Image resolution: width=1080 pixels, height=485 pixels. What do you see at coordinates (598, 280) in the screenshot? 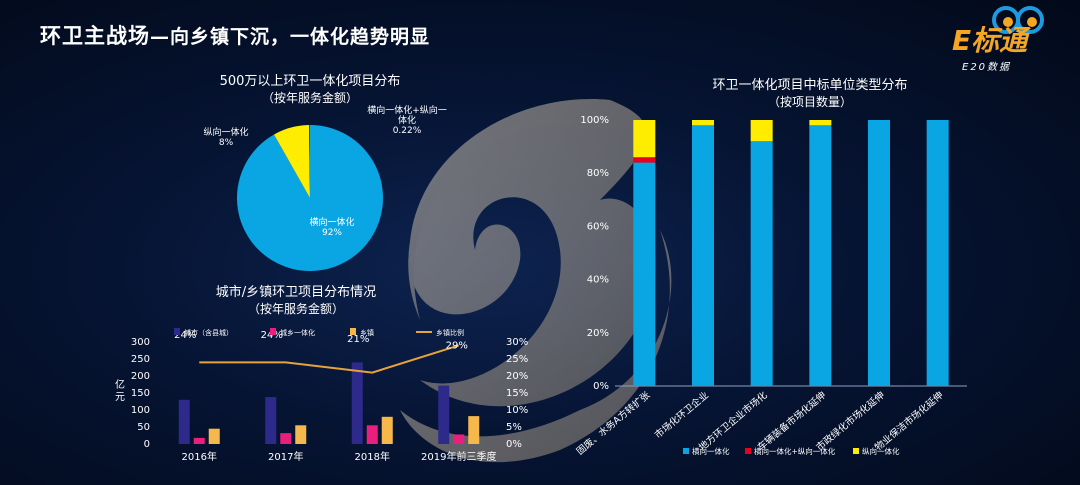
I see `y-tick-label: 40%` at bounding box center [598, 280].